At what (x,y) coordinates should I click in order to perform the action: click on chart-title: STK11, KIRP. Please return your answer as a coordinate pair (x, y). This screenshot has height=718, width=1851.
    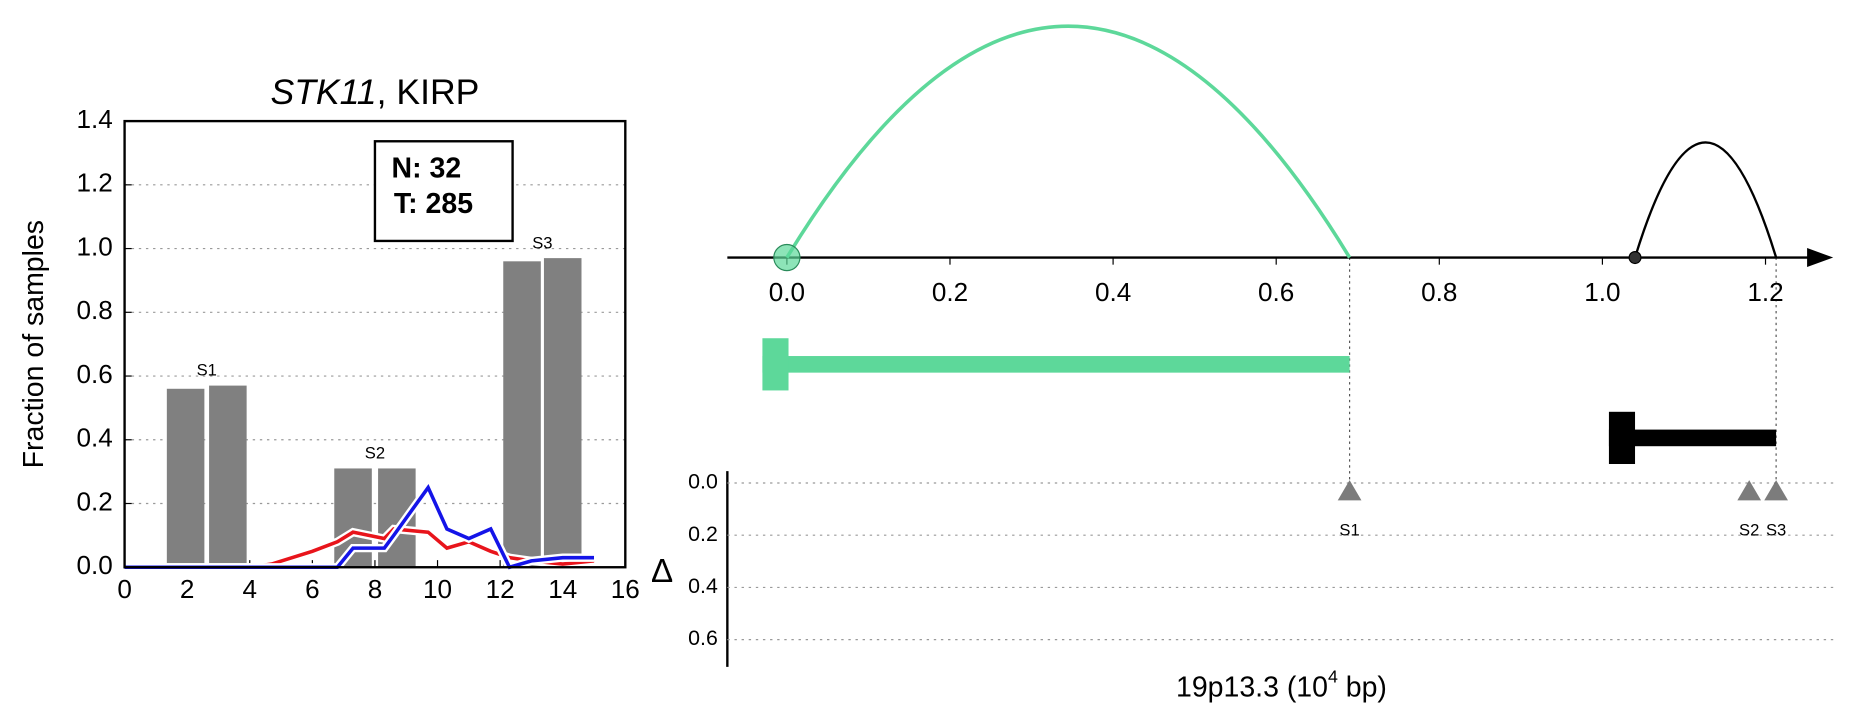
    Looking at the image, I should click on (374, 92).